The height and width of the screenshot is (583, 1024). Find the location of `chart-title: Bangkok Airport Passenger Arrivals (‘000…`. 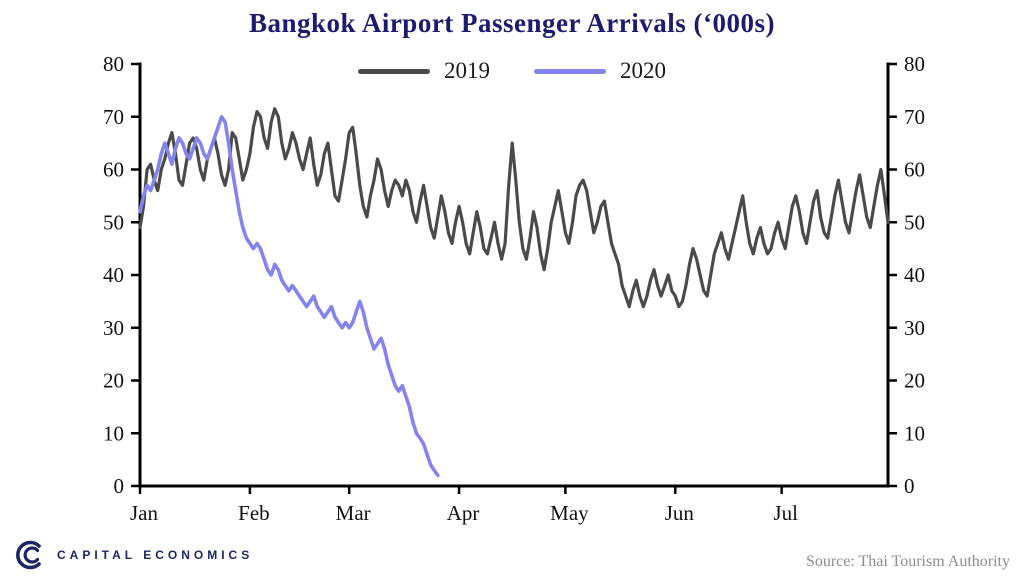

chart-title: Bangkok Airport Passenger Arrivals (‘000… is located at coordinates (512, 23).